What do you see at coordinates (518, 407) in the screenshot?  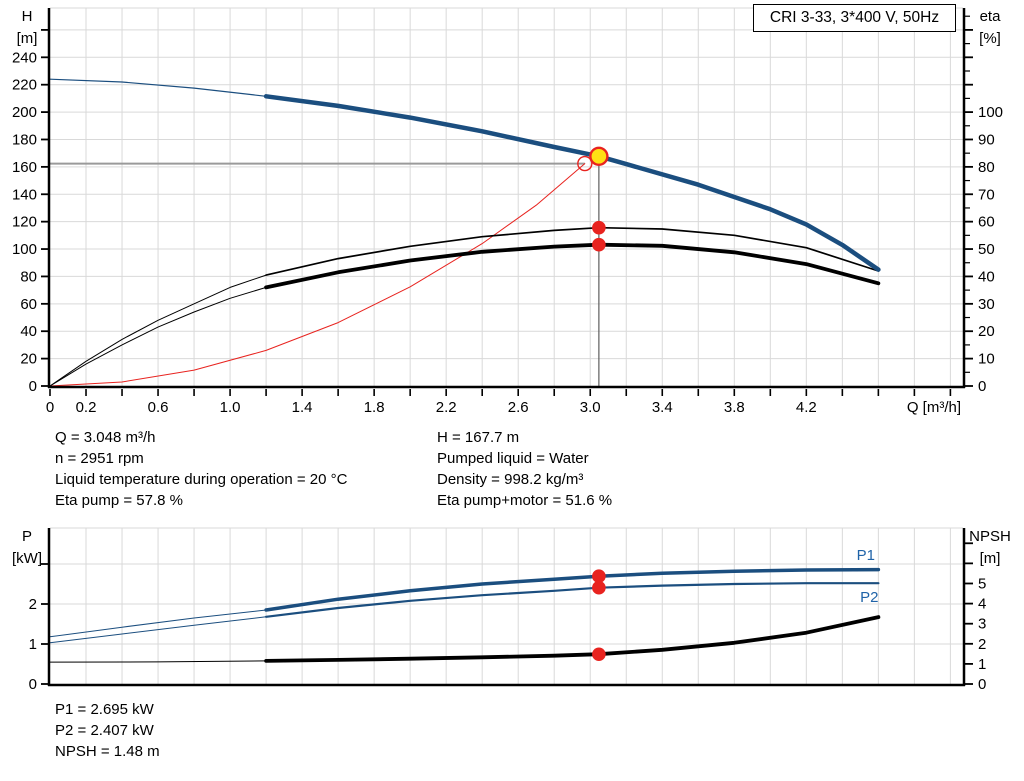 I see `x-axis-tick-label: 2.6` at bounding box center [518, 407].